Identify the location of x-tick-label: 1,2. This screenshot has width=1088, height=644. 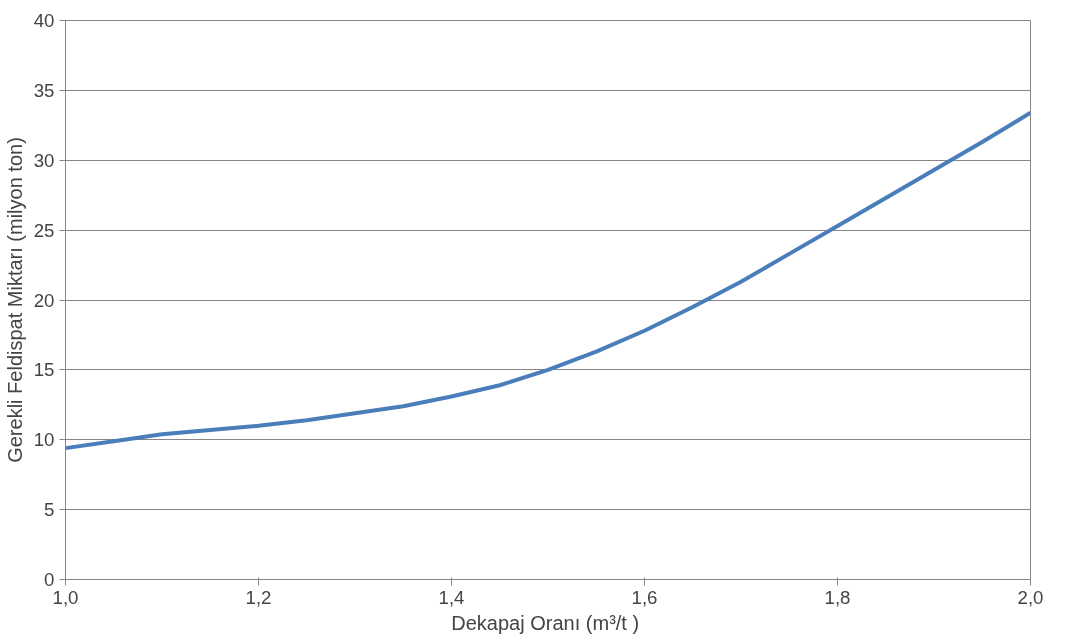
(258, 597).